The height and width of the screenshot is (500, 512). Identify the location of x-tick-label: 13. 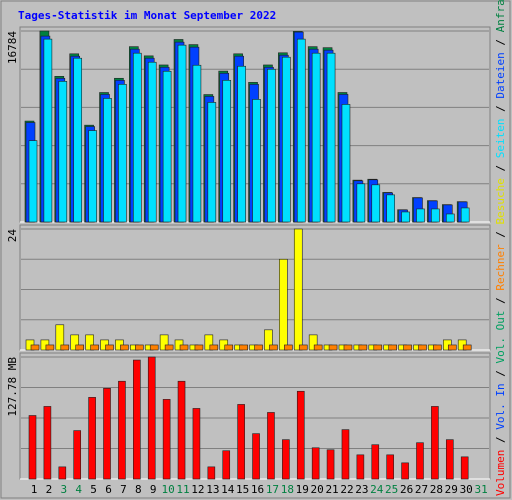
(212, 489).